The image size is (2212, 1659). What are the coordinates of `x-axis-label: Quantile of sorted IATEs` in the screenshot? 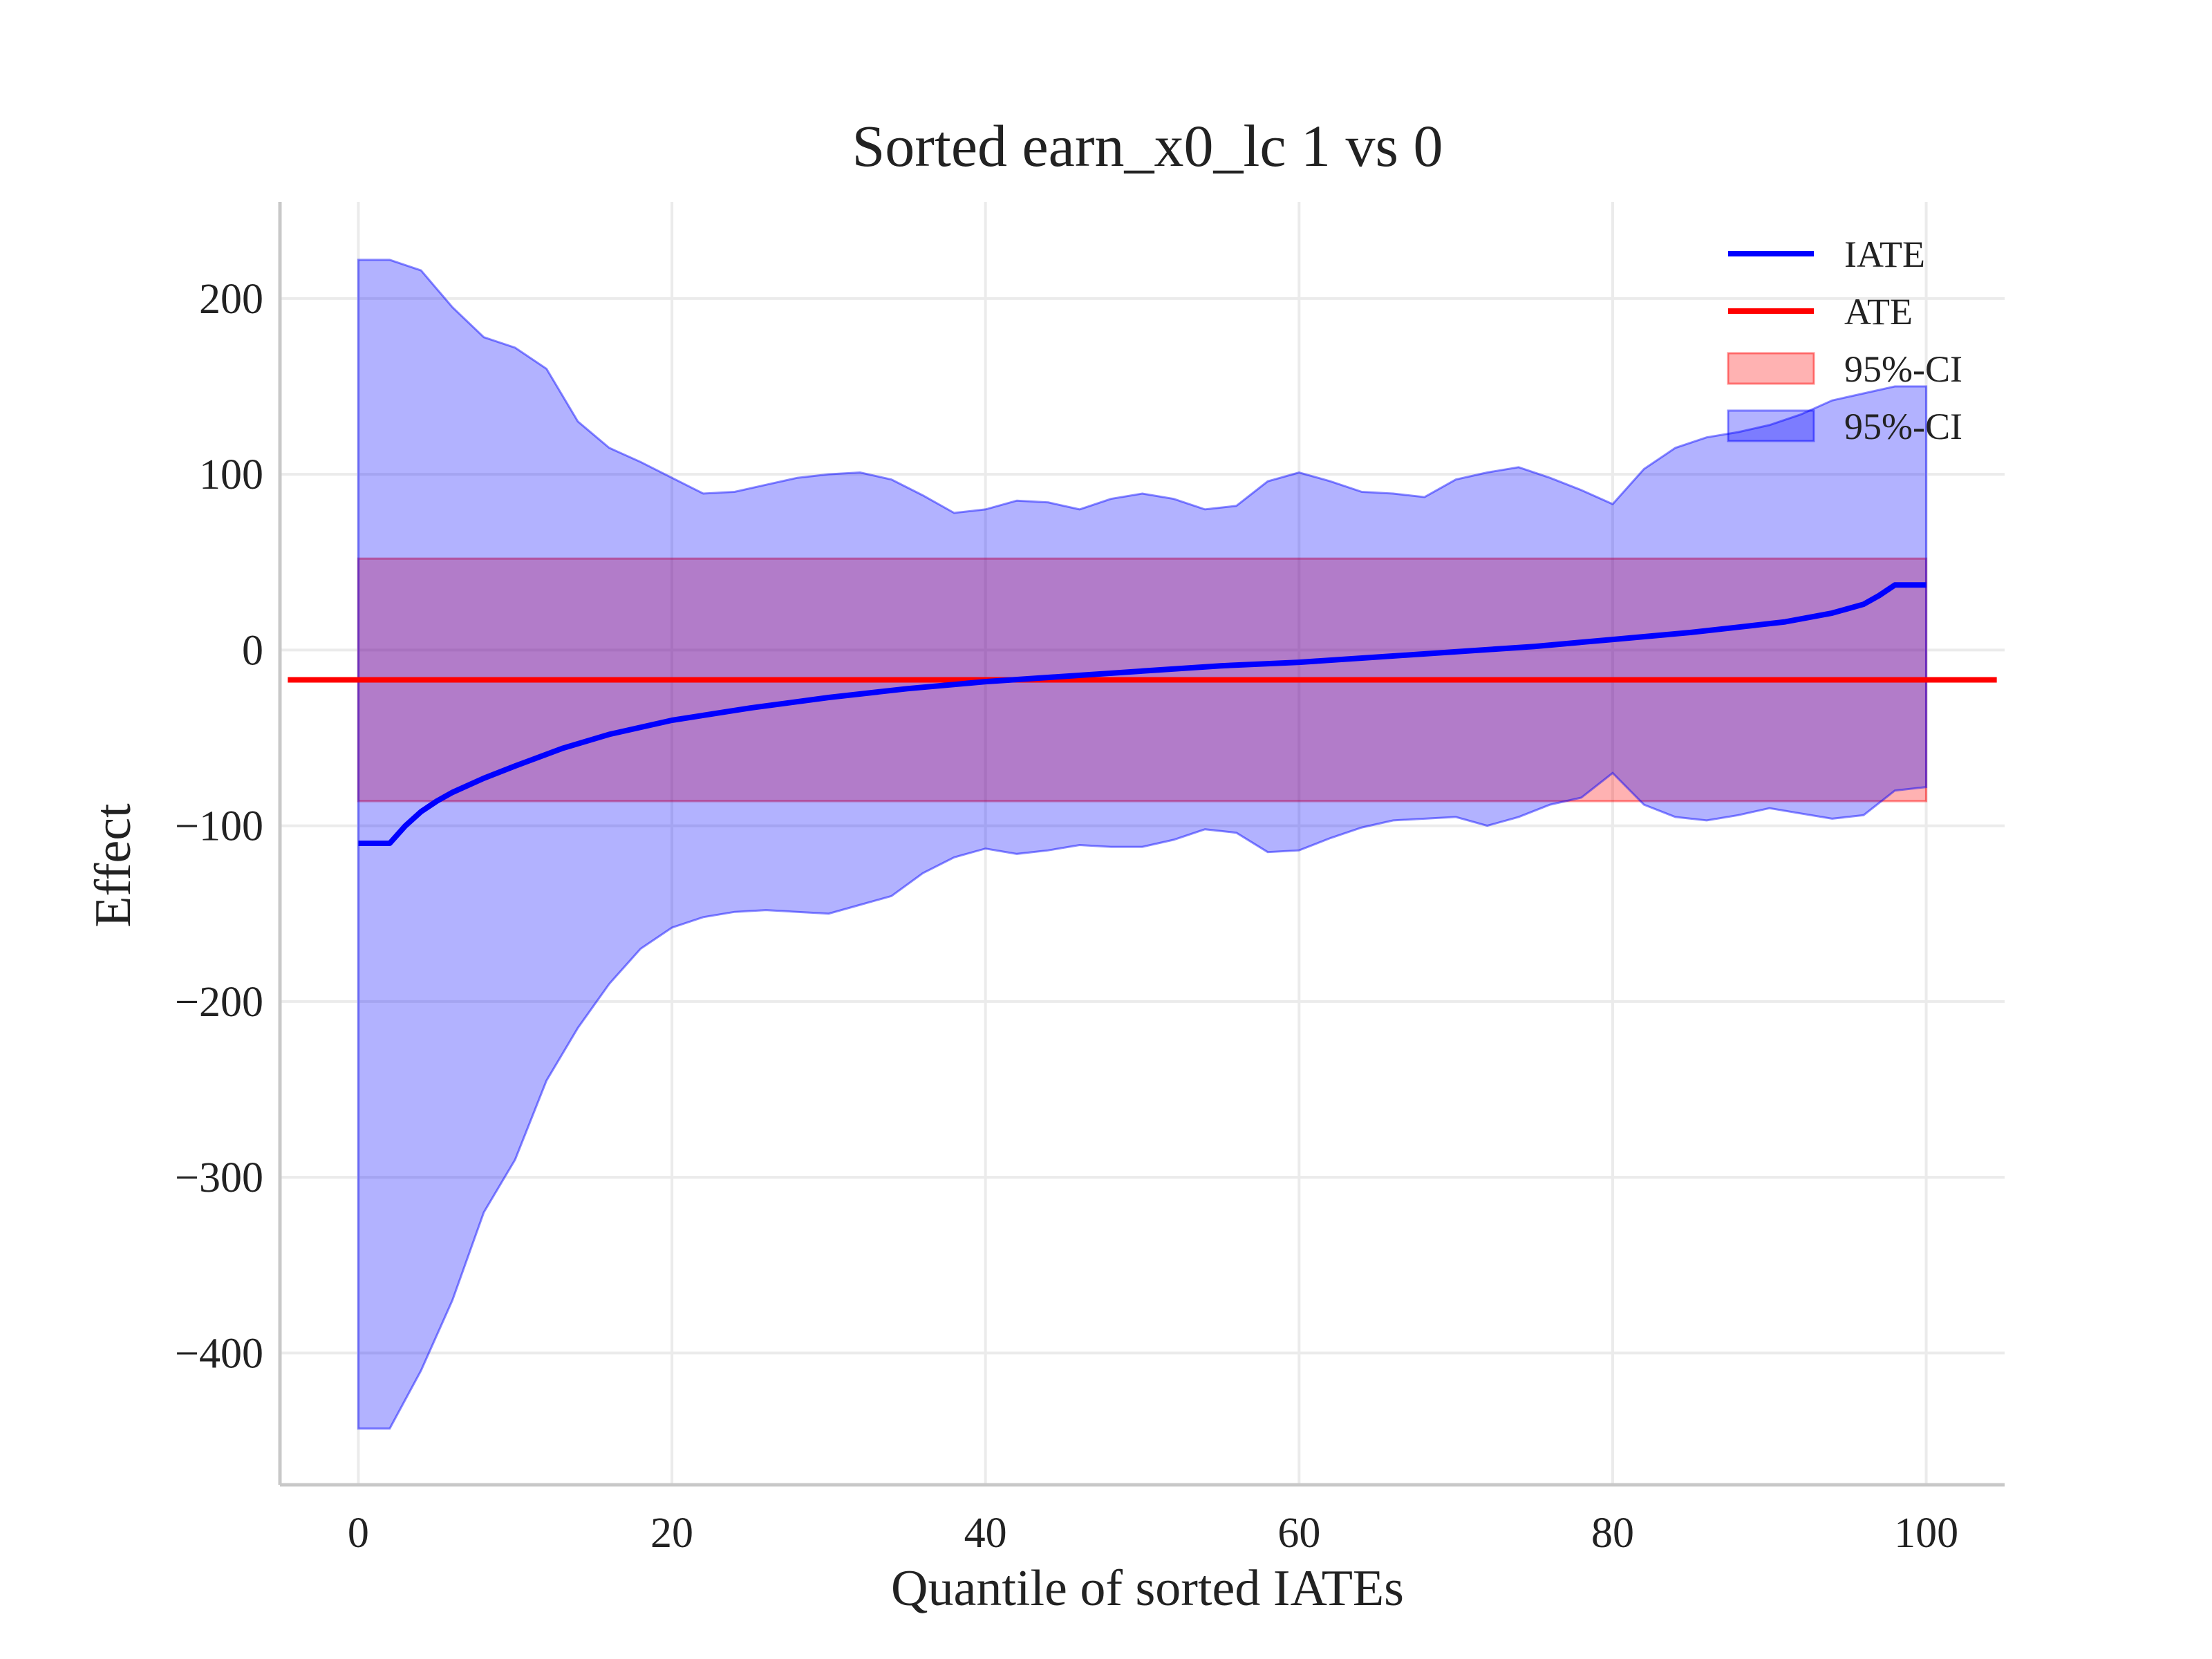 It's located at (1147, 1588).